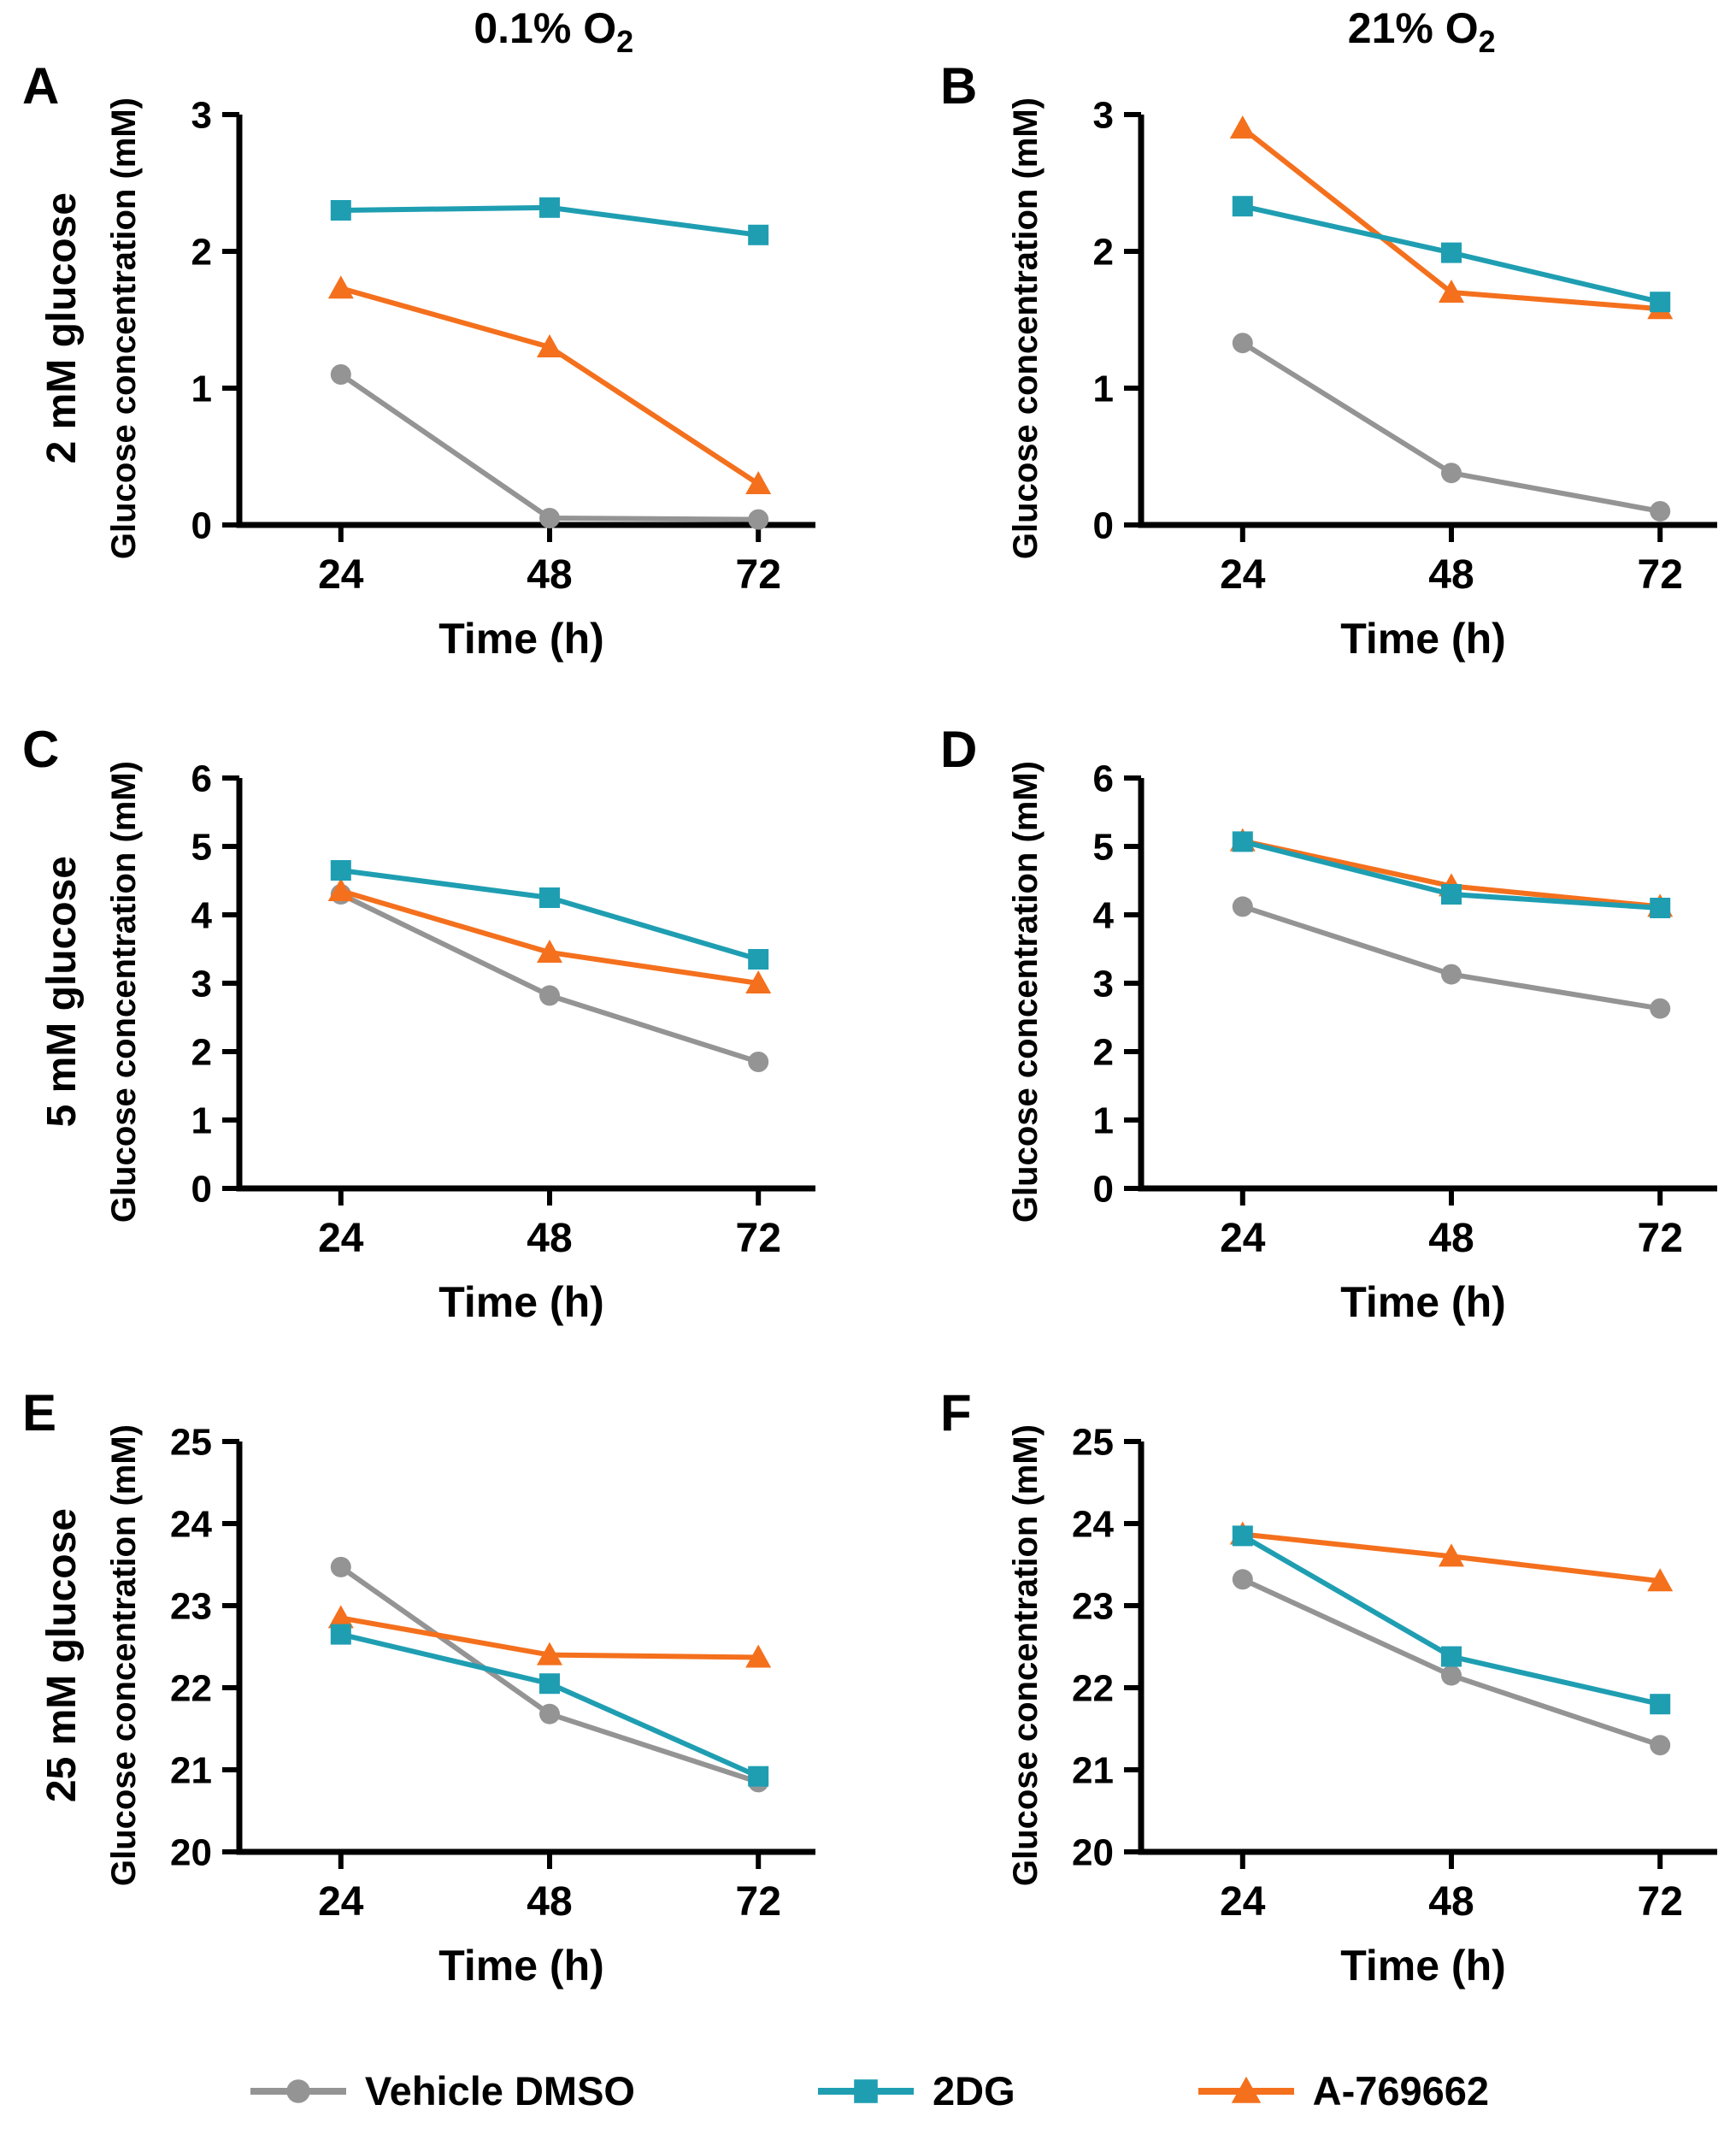 This screenshot has height=2140, width=1736. What do you see at coordinates (41, 749) in the screenshot?
I see `panel-letter-C: C` at bounding box center [41, 749].